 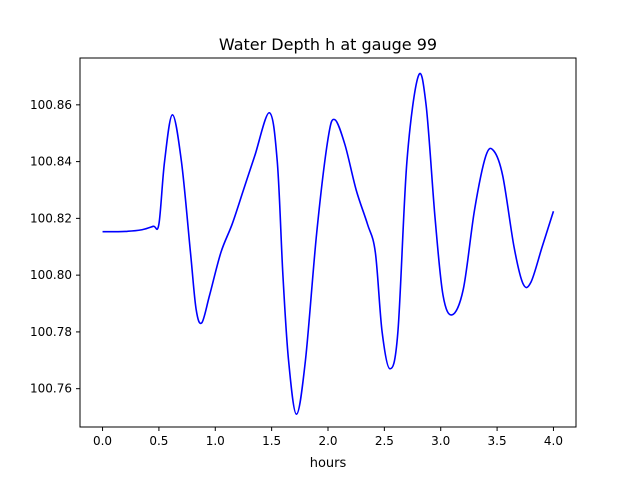 I want to click on x-tick-label: 2.0, so click(x=327, y=441).